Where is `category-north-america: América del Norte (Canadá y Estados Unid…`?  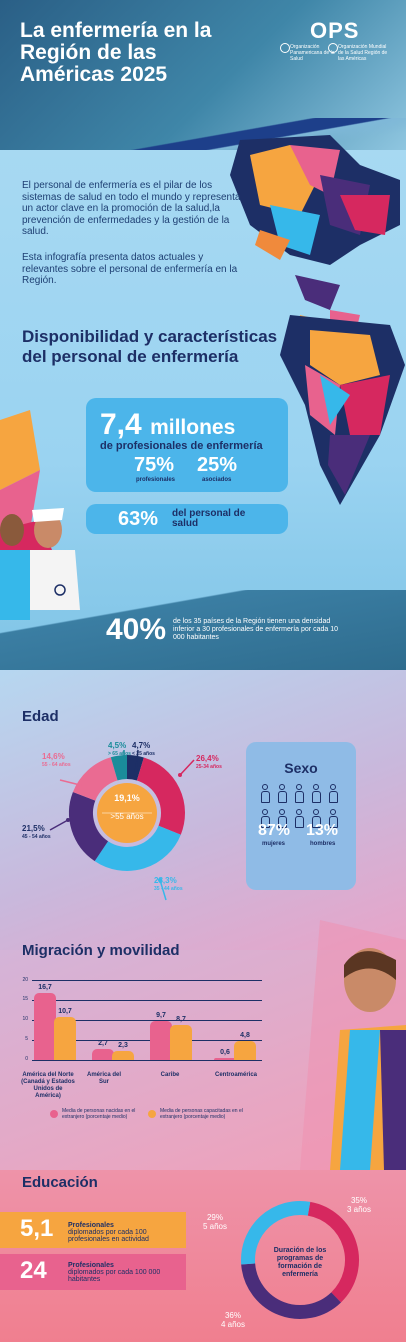 category-north-america: América del Norte (Canadá y Estados Unid… is located at coordinates (48, 1085).